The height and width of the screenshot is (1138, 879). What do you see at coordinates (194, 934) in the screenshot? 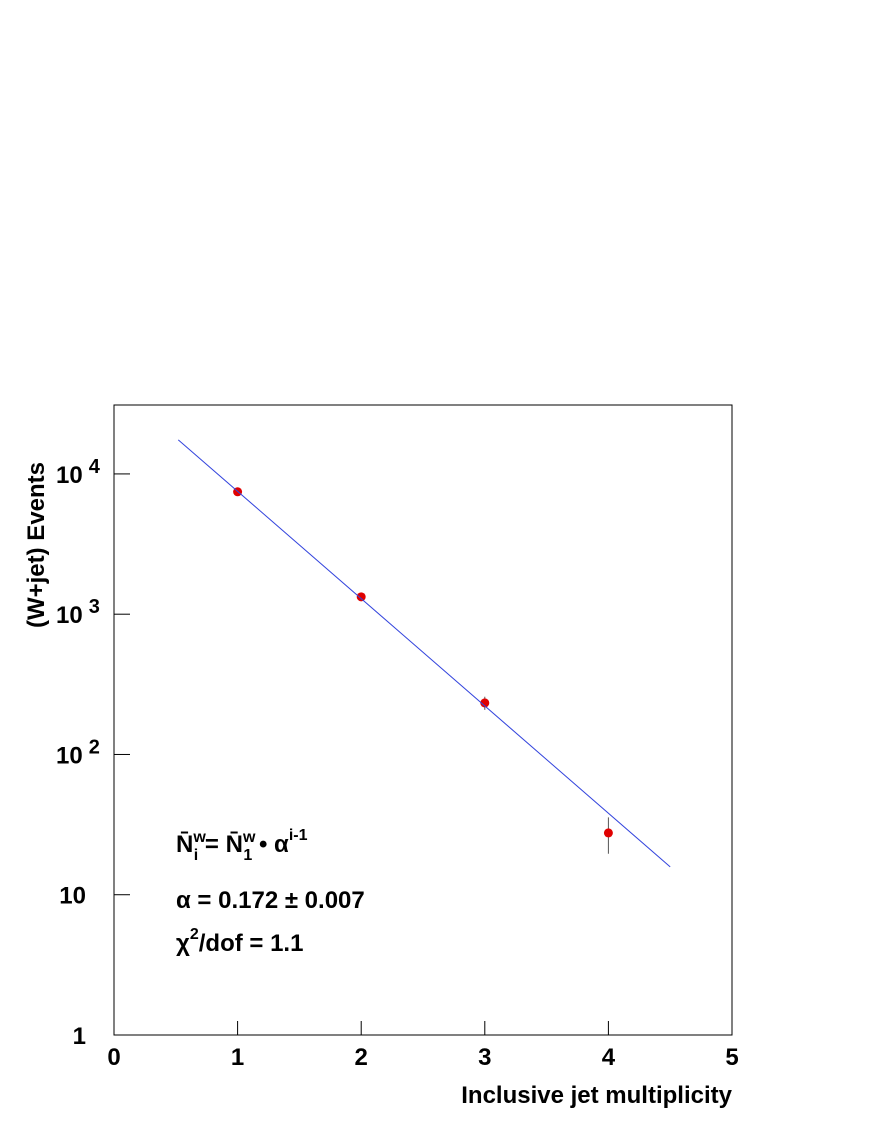
I see `chi-part: 2` at bounding box center [194, 934].